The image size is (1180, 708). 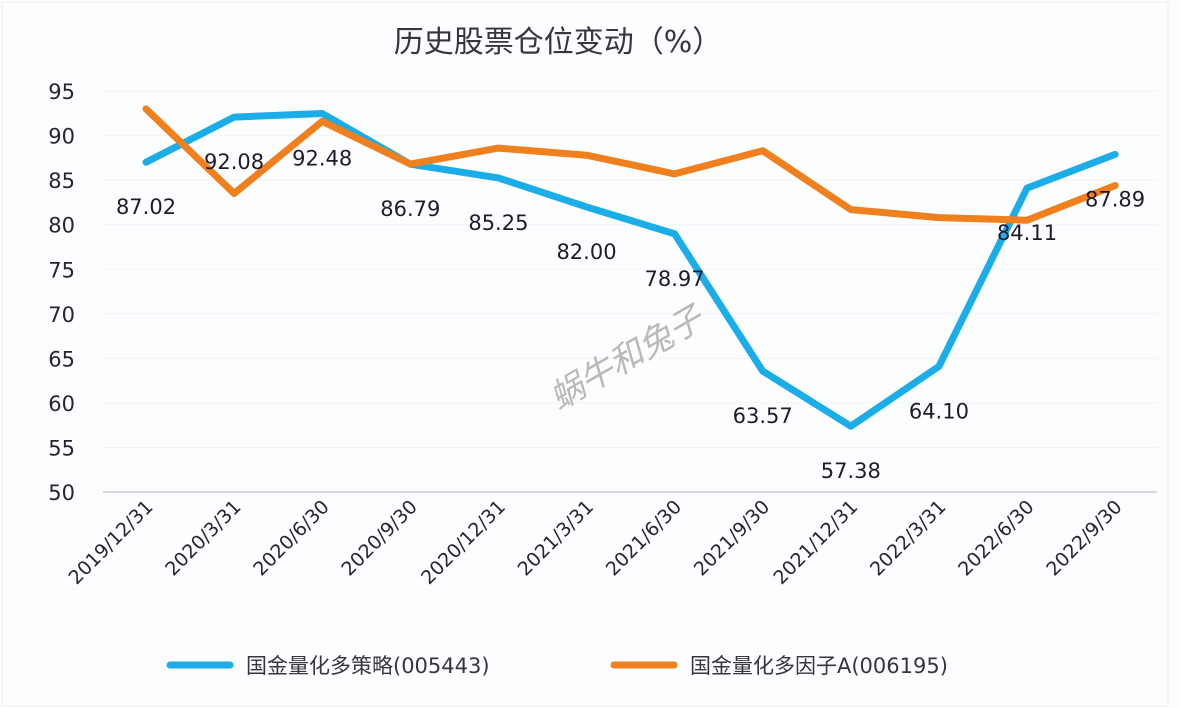 What do you see at coordinates (939, 411) in the screenshot?
I see `data-label: 64.10` at bounding box center [939, 411].